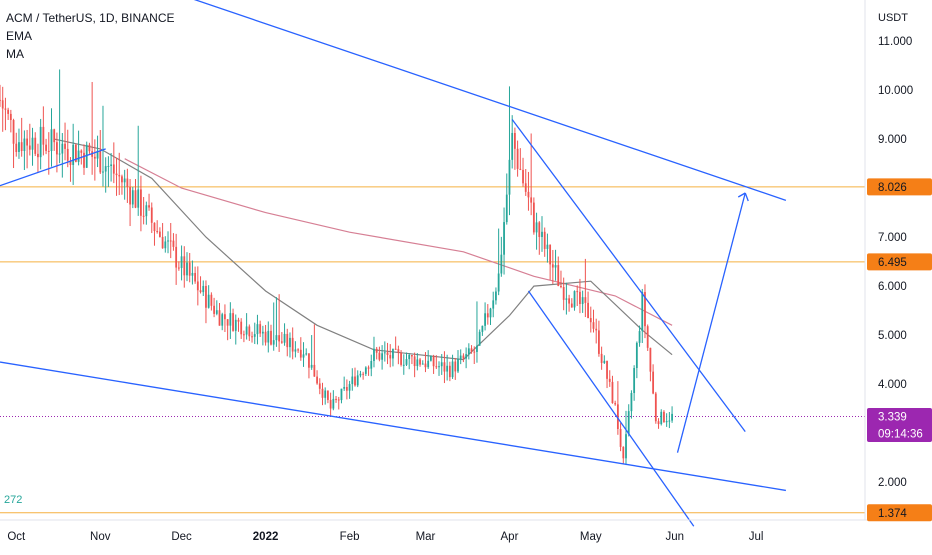  What do you see at coordinates (899, 187) in the screenshot?
I see `level-price-badge` at bounding box center [899, 187].